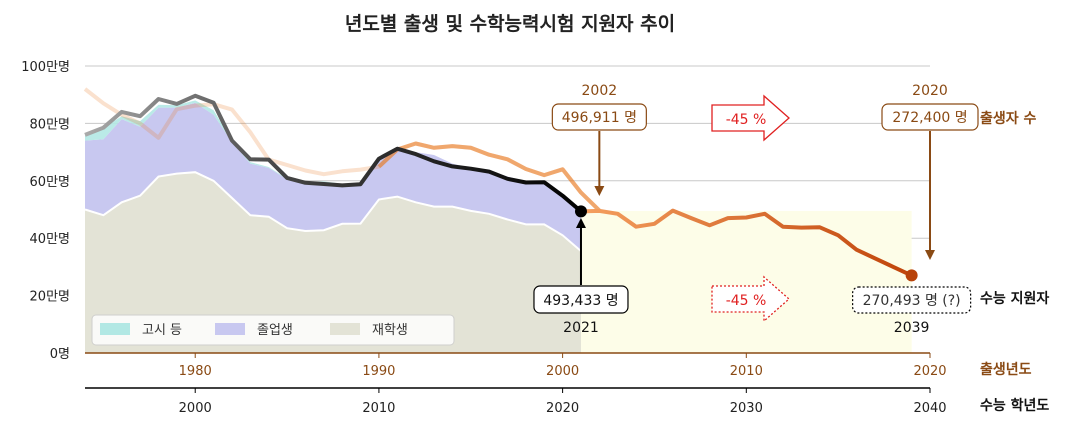  I want to click on annotation-box-applicants-2039, so click(912, 300).